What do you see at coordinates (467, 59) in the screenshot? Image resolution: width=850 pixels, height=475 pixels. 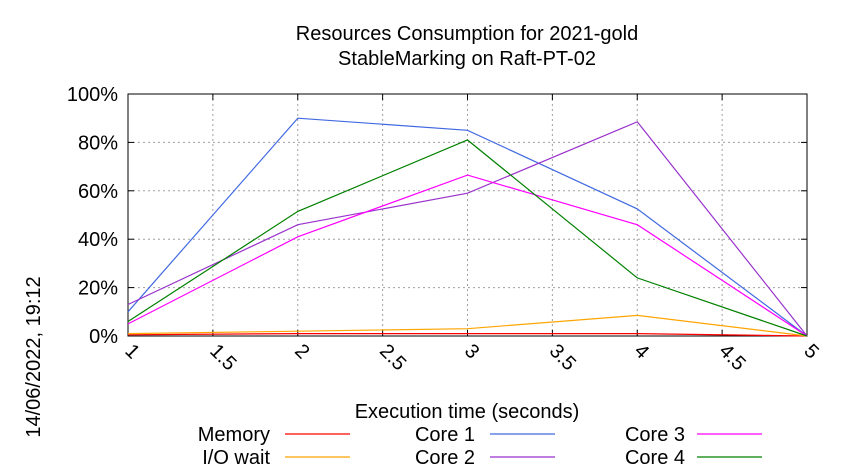 I see `chart-title-line-2: StableMarking on Raft-PT-02` at bounding box center [467, 59].